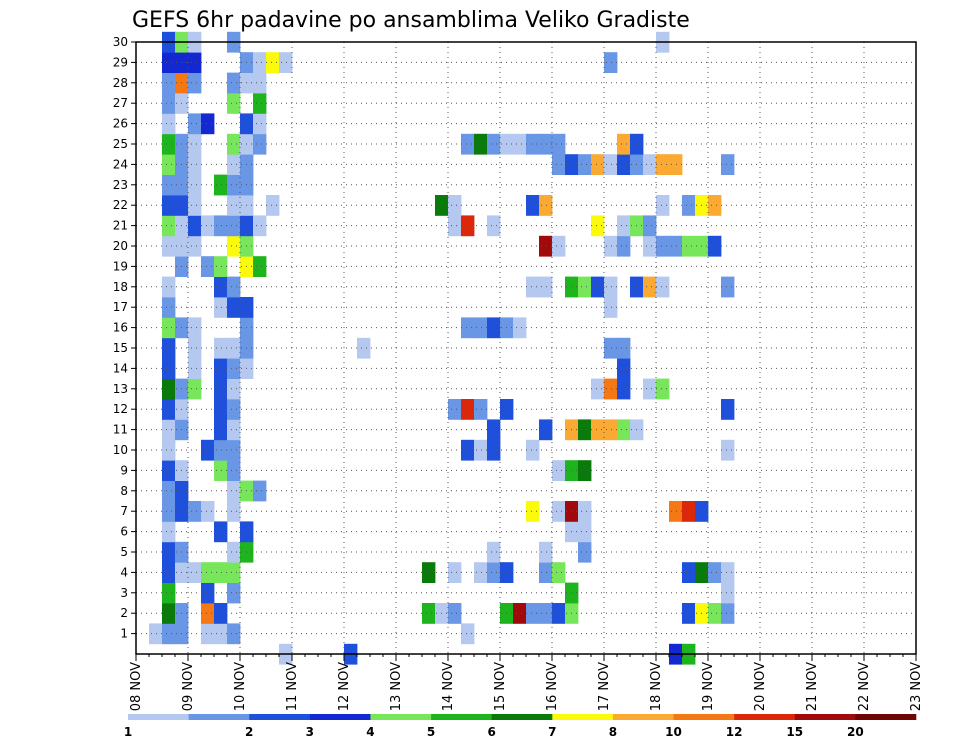  I want to click on y-tick-label: 26, so click(120, 124).